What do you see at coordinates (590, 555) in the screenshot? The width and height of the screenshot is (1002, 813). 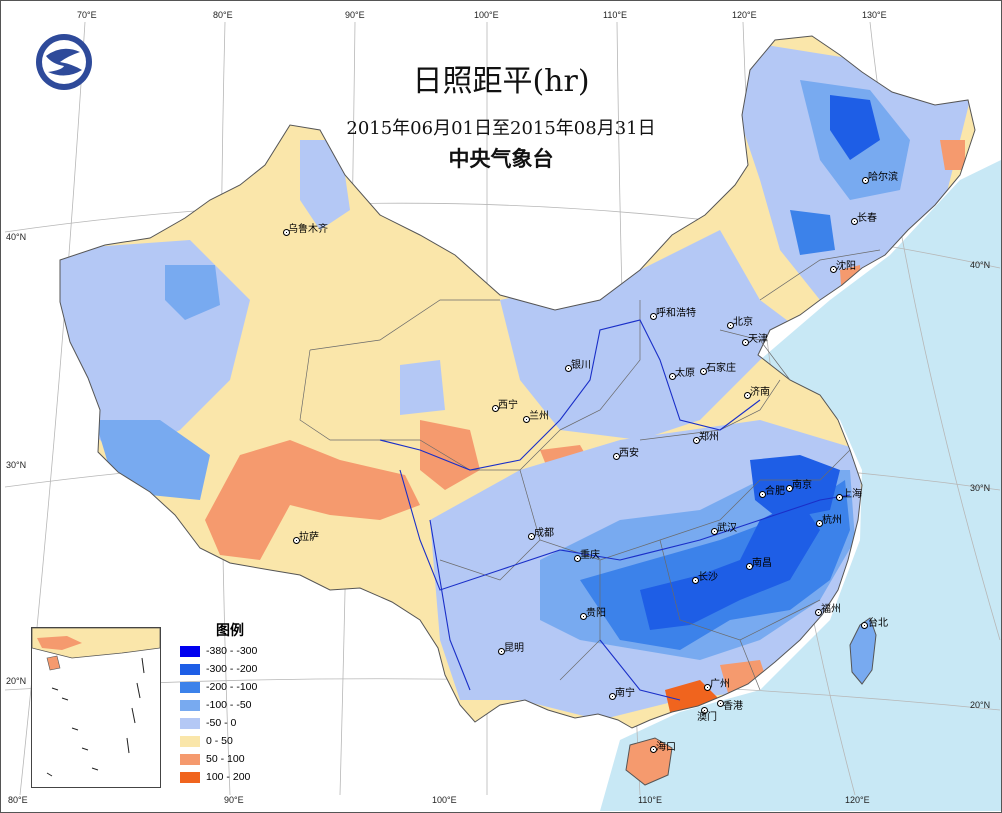 I see `city-label: 重庆` at bounding box center [590, 555].